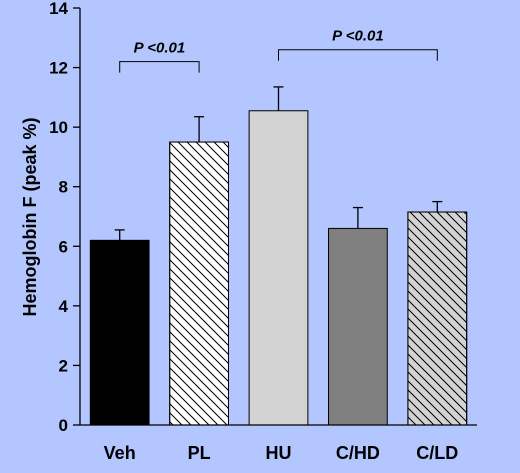 Image resolution: width=520 pixels, height=473 pixels. Describe the element at coordinates (63, 425) in the screenshot. I see `y-tick-label-0: 0` at that location.